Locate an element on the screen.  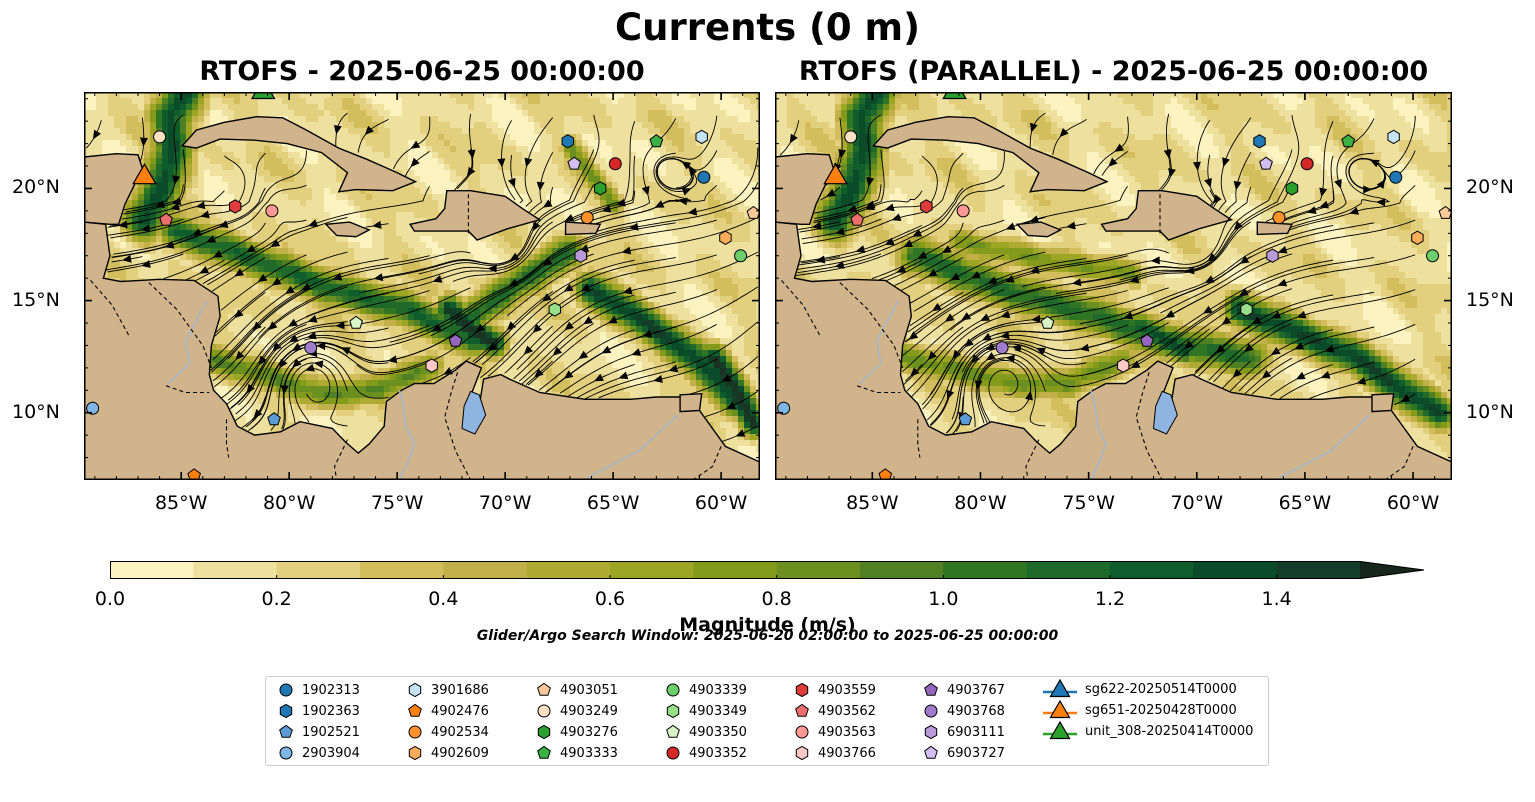
legend-label: unit_308-20250414T0000 is located at coordinates (1169, 731).